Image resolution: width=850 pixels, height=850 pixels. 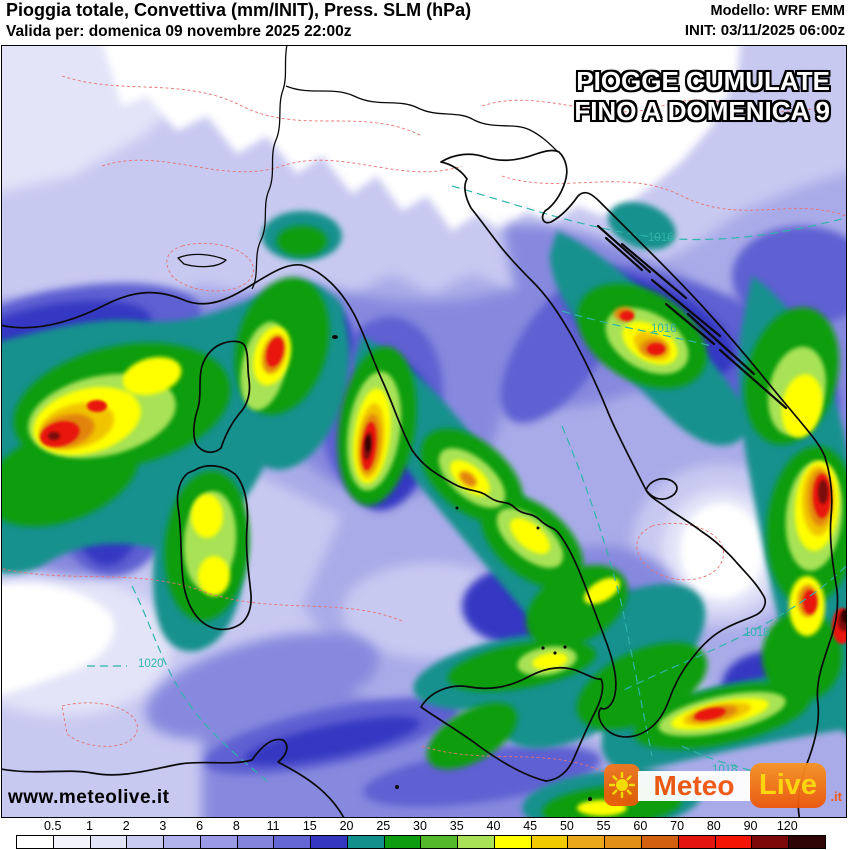 I want to click on legend-tick: 90, so click(x=750, y=826).